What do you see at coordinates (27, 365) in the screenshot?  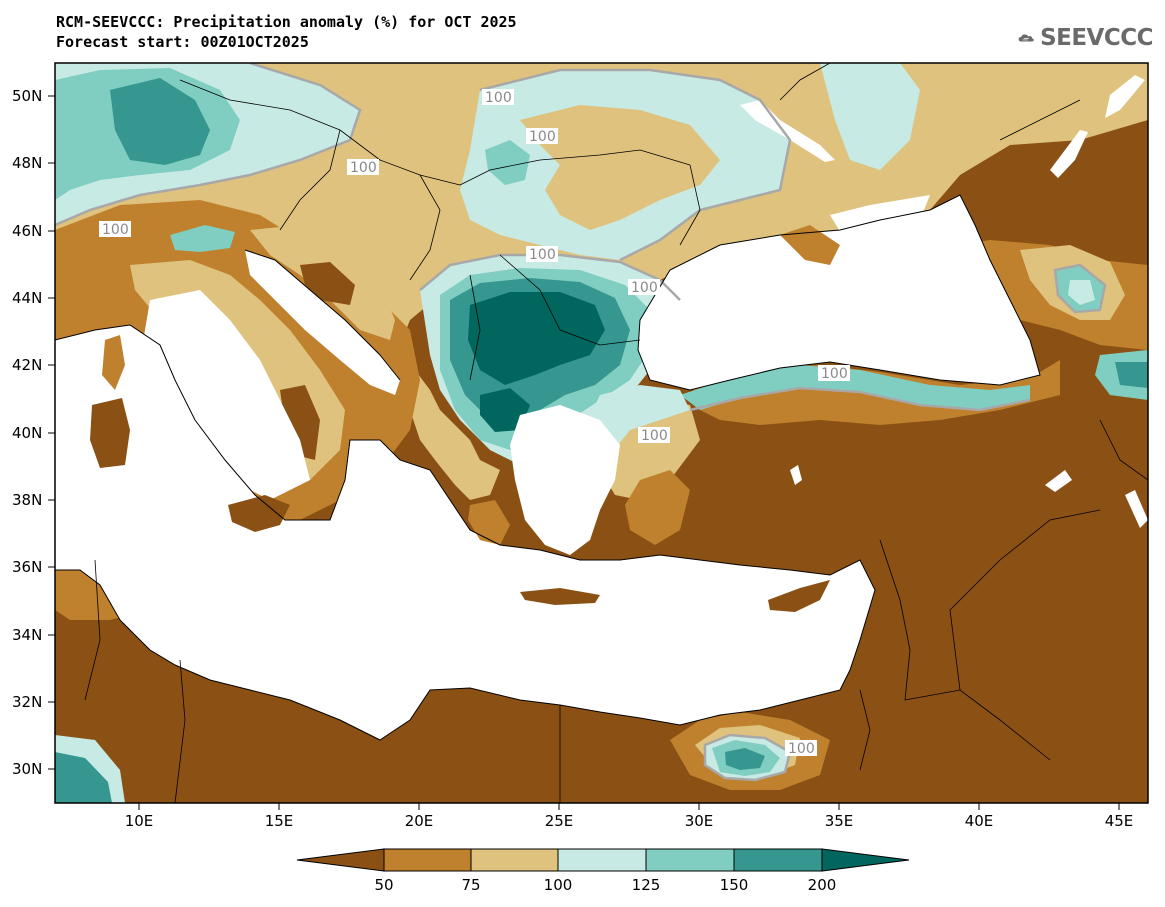 I see `svg-text: 42N` at bounding box center [27, 365].